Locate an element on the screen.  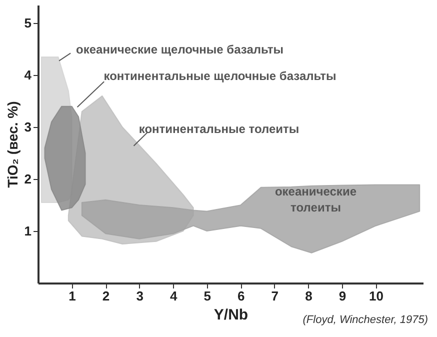
y-tick-label: 4 is located at coordinates (28, 75).